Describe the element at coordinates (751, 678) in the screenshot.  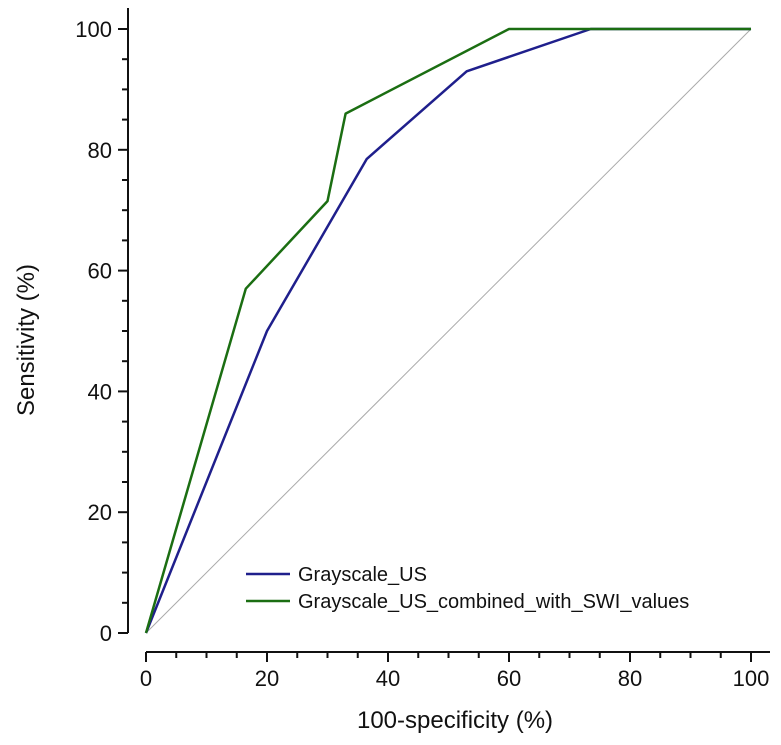
I see `x-tick-label: 100` at that location.